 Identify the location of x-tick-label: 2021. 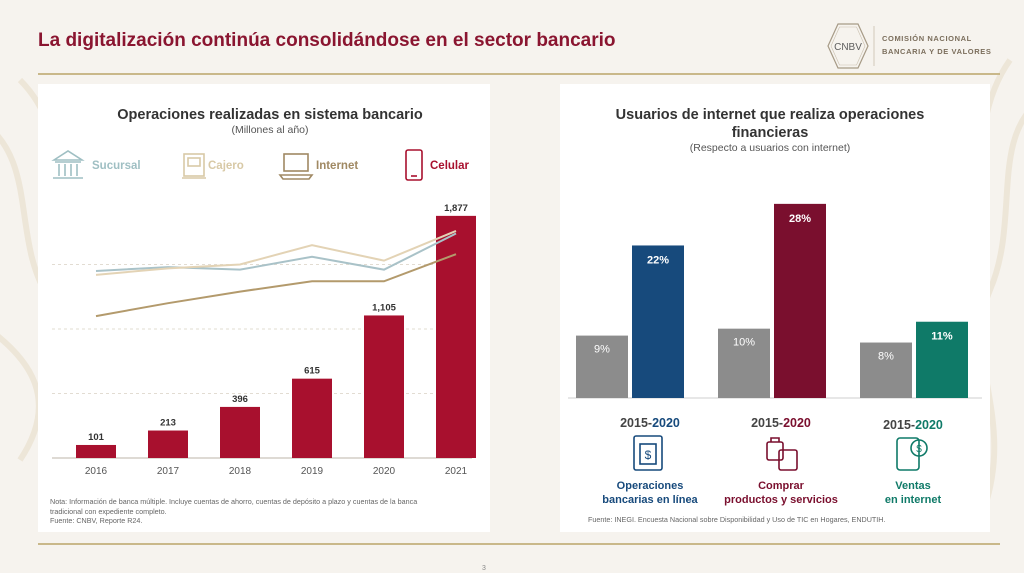
(456, 471).